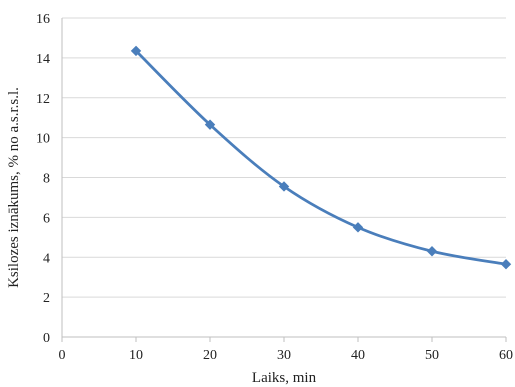 This screenshot has height=387, width=515. I want to click on x-tick-label: 0, so click(62, 355).